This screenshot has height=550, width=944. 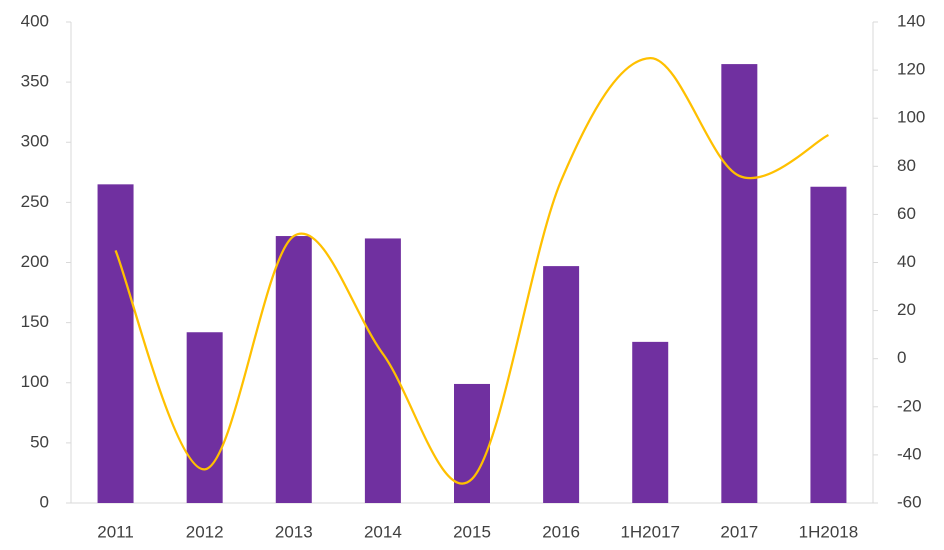 What do you see at coordinates (35, 381) in the screenshot?
I see `y-tick-label: 100` at bounding box center [35, 381].